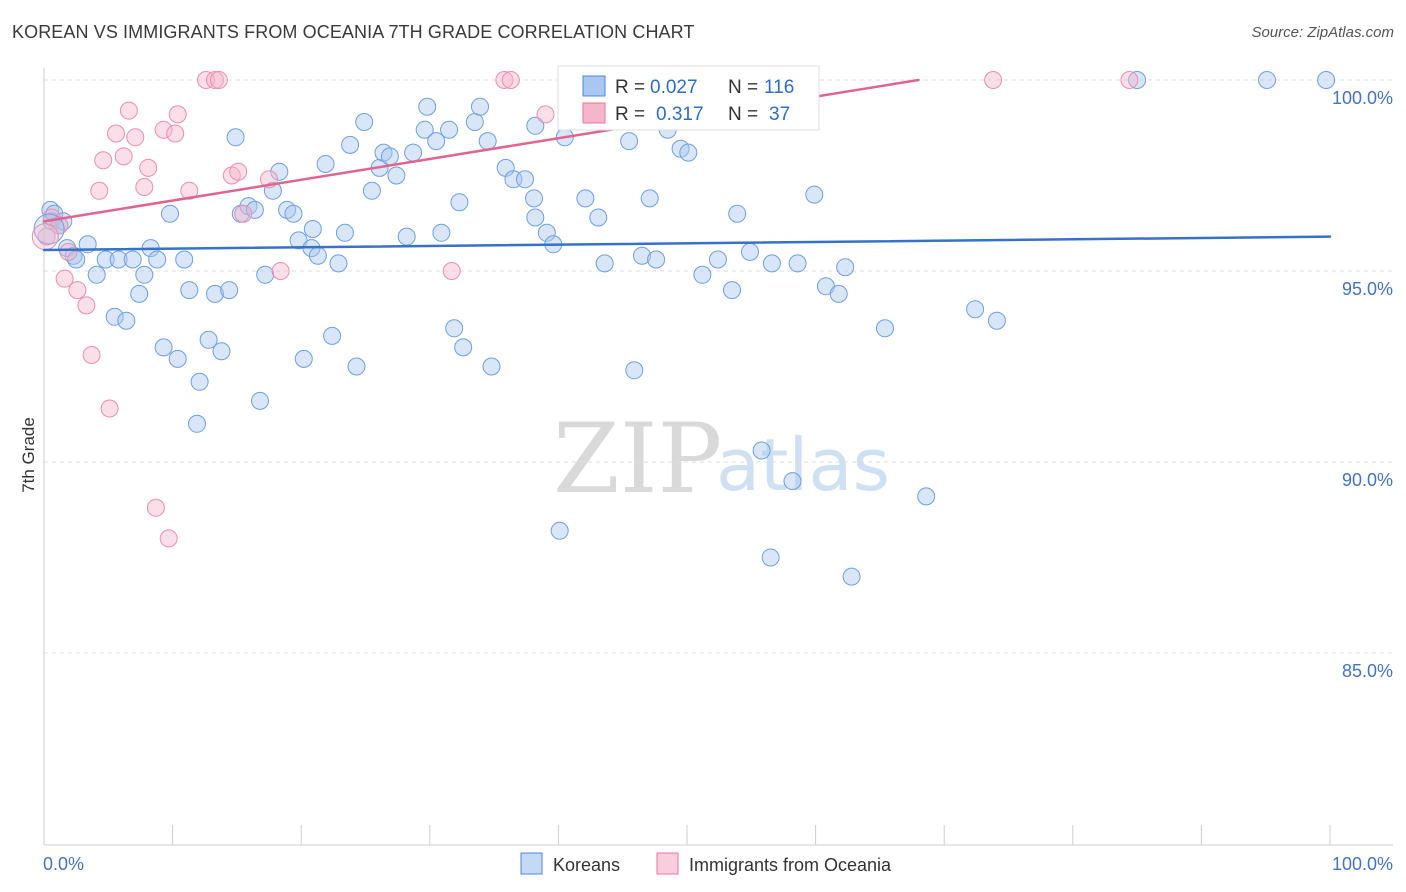 This screenshot has width=1406, height=892. I want to click on stats-n-value-blue: 116, so click(779, 87).